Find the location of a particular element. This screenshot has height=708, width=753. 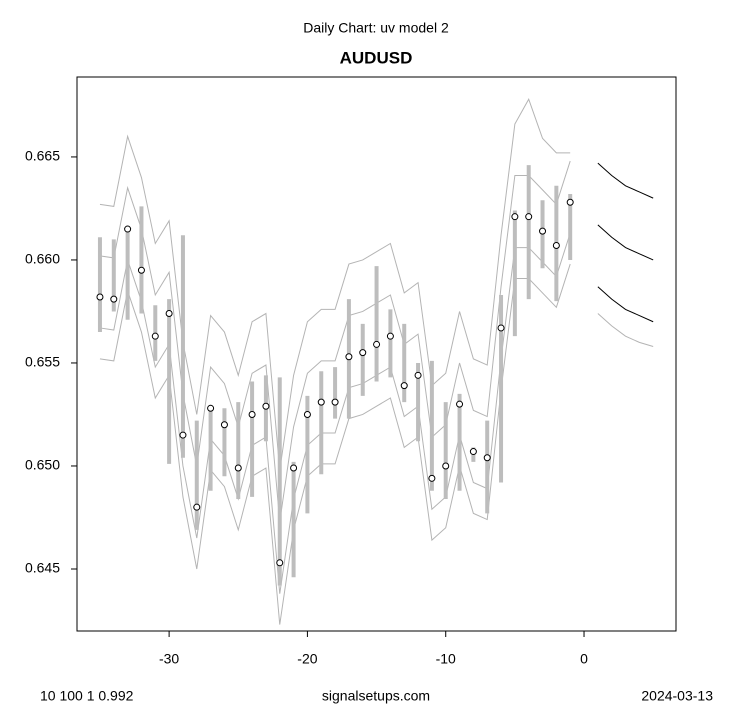

chart-title: Daily Chart: uv model 2 is located at coordinates (376, 28).